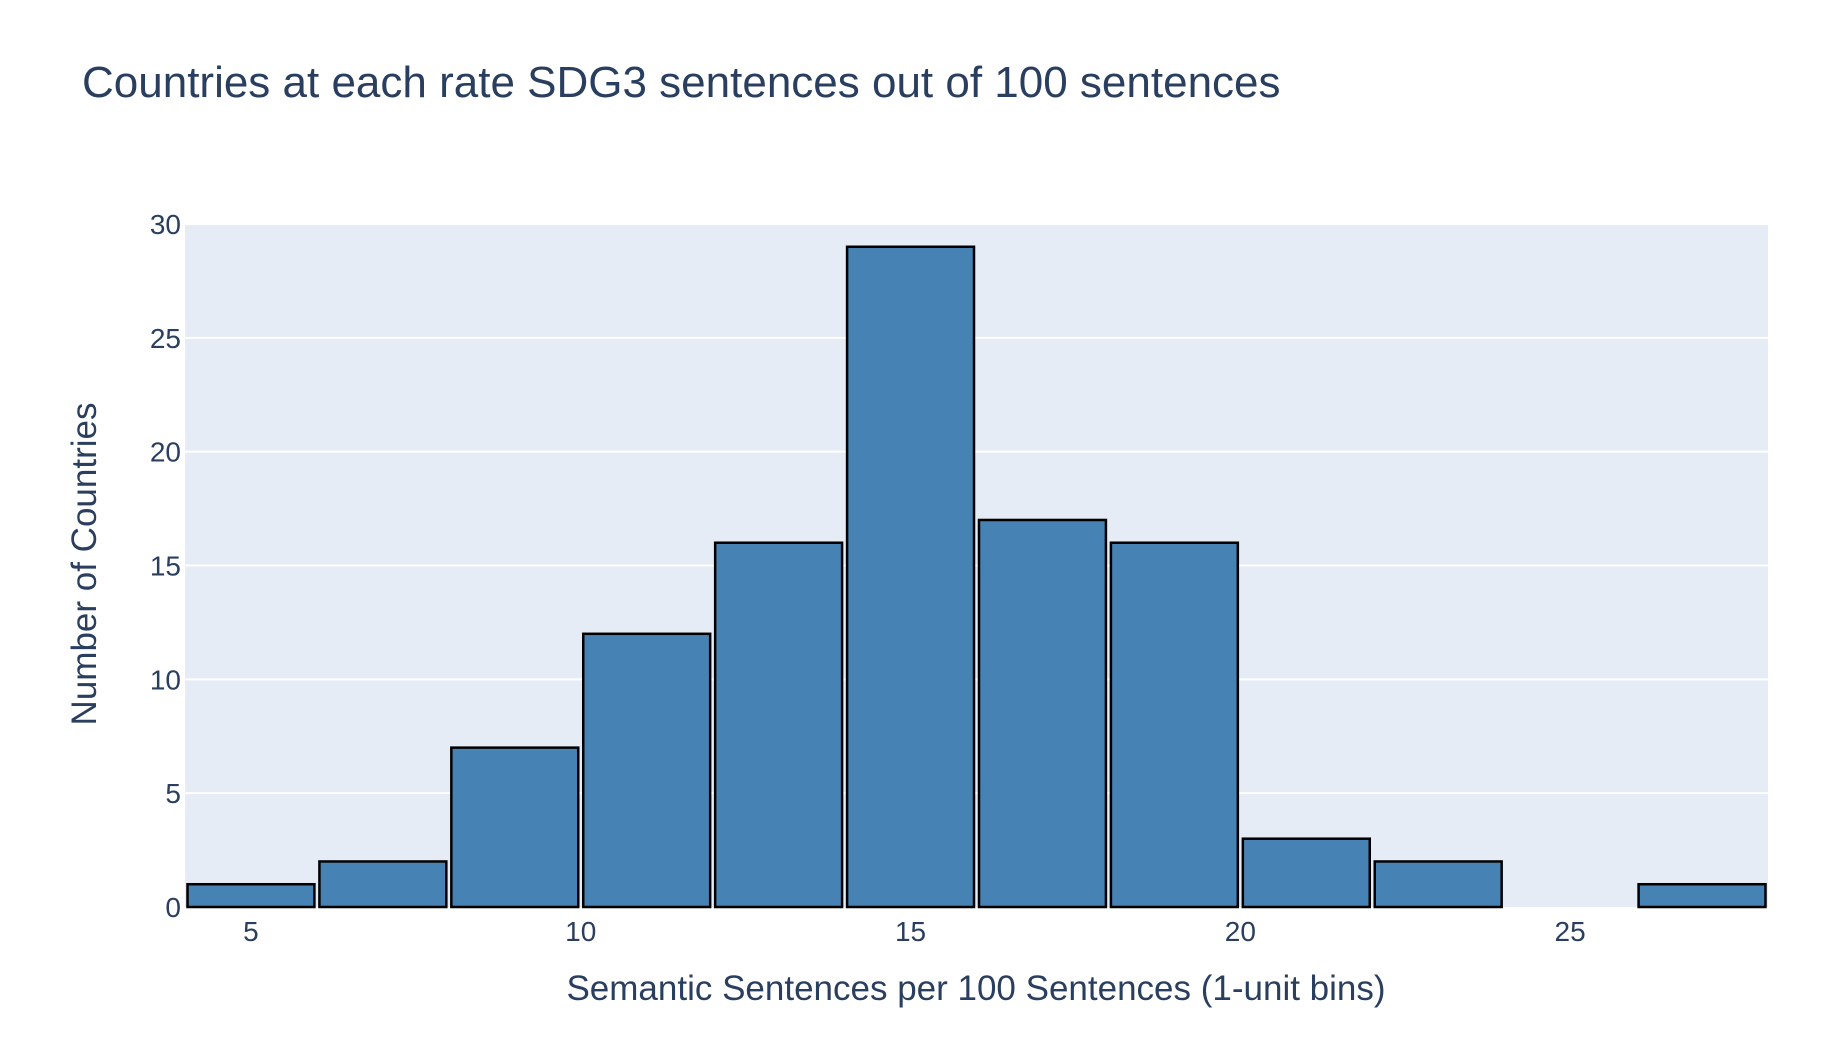  What do you see at coordinates (165, 679) in the screenshot?
I see `y-tick-label: 10` at bounding box center [165, 679].